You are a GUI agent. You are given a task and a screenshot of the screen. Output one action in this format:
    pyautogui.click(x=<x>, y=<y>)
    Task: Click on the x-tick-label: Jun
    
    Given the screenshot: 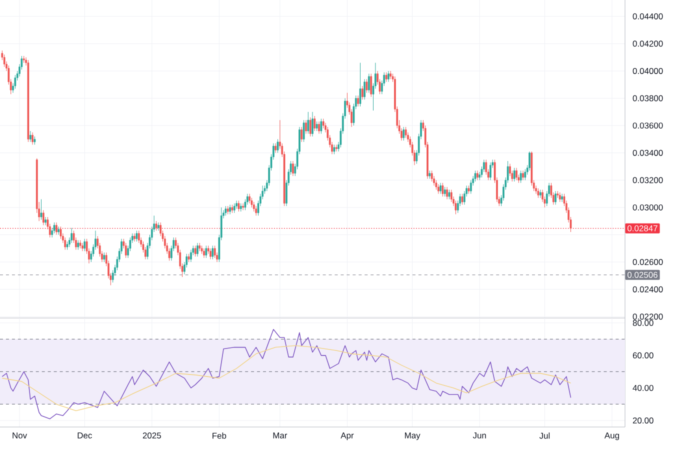 What is the action you would take?
    pyautogui.click(x=479, y=435)
    